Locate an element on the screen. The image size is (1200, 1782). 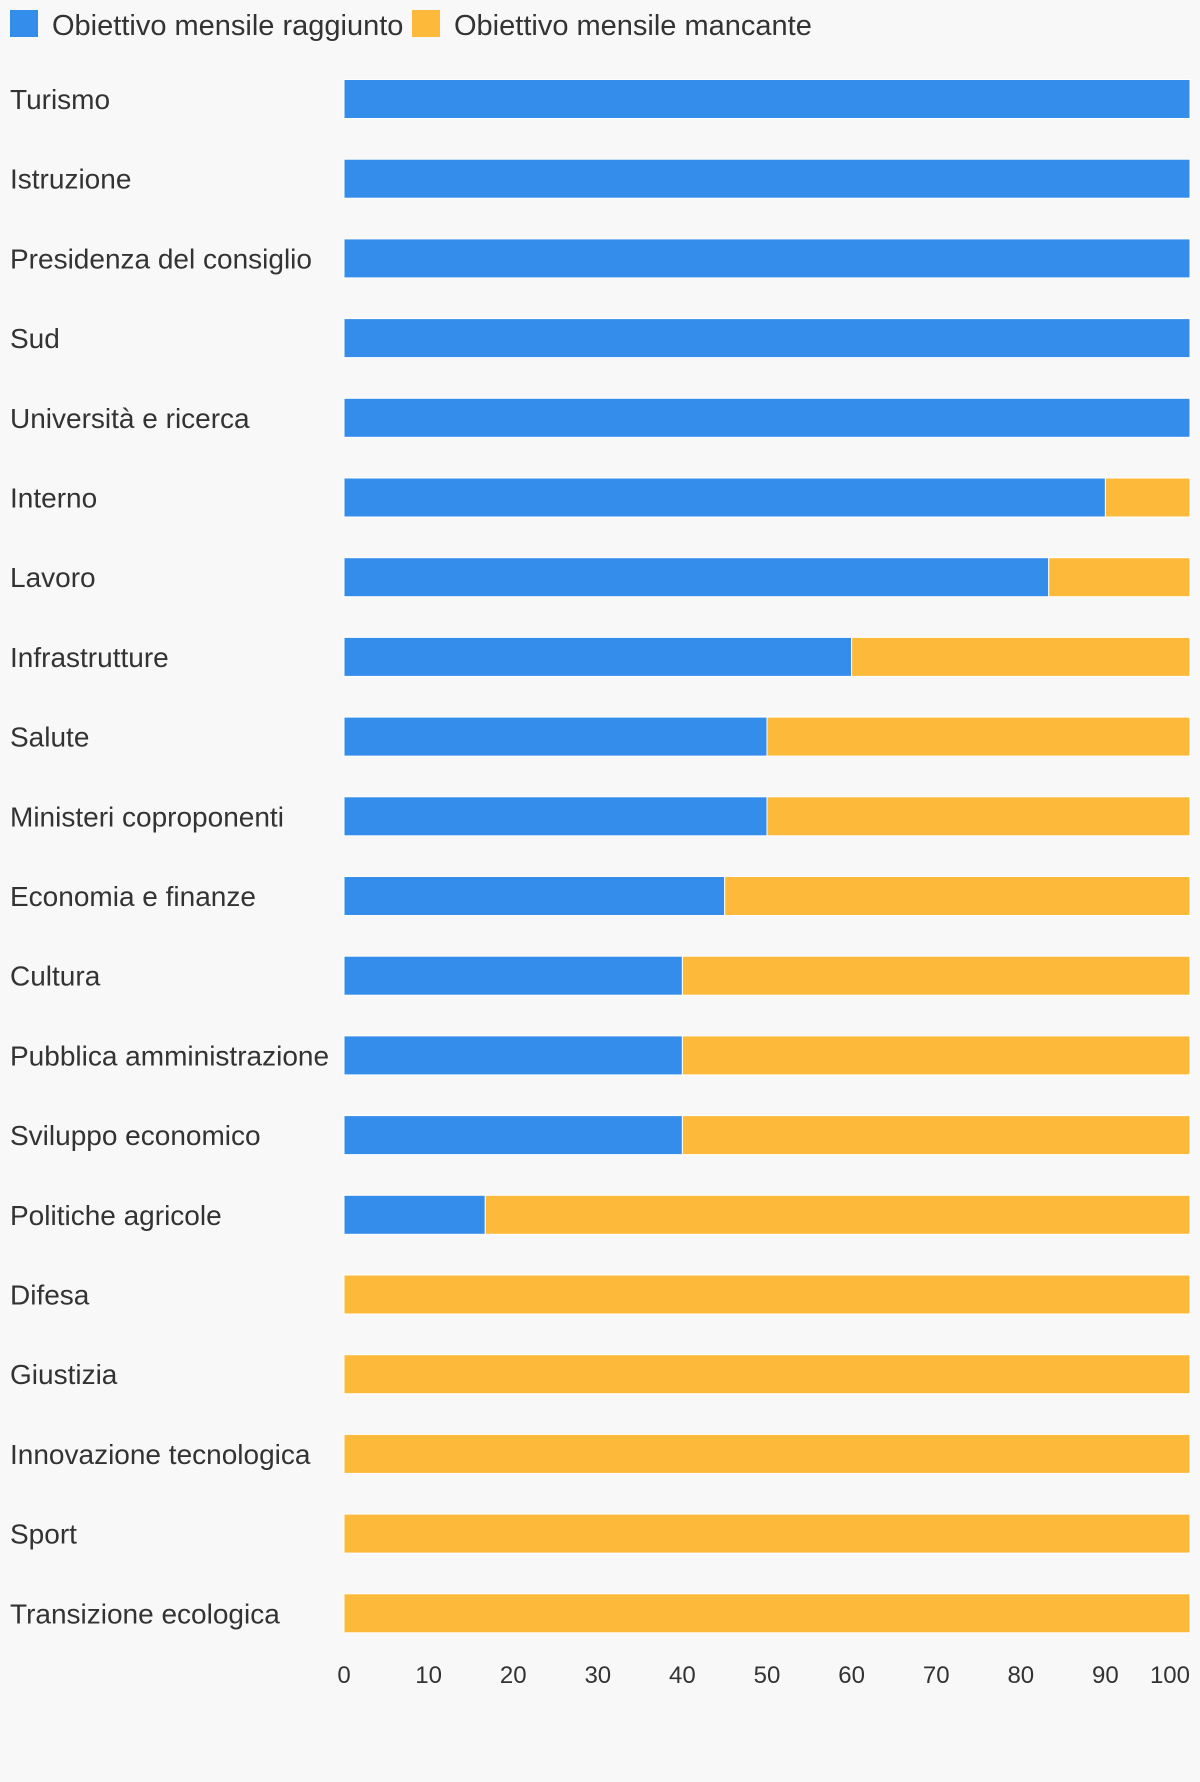
category-label: Sport is located at coordinates (43, 1534).